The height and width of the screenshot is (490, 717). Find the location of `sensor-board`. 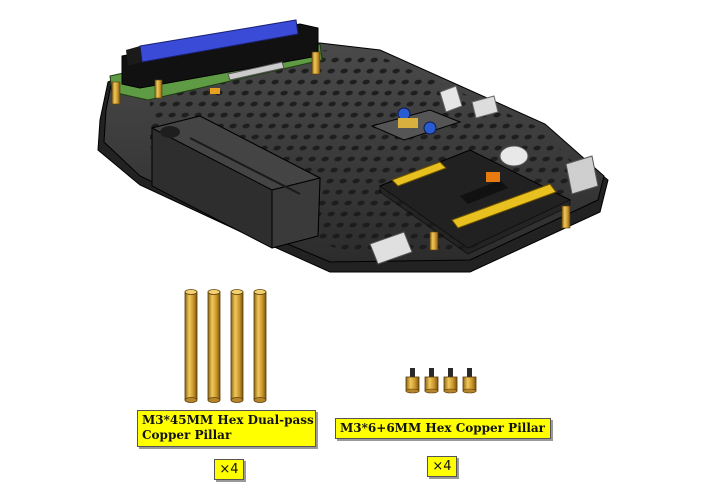

sensor-board is located at coordinates (434, 113).